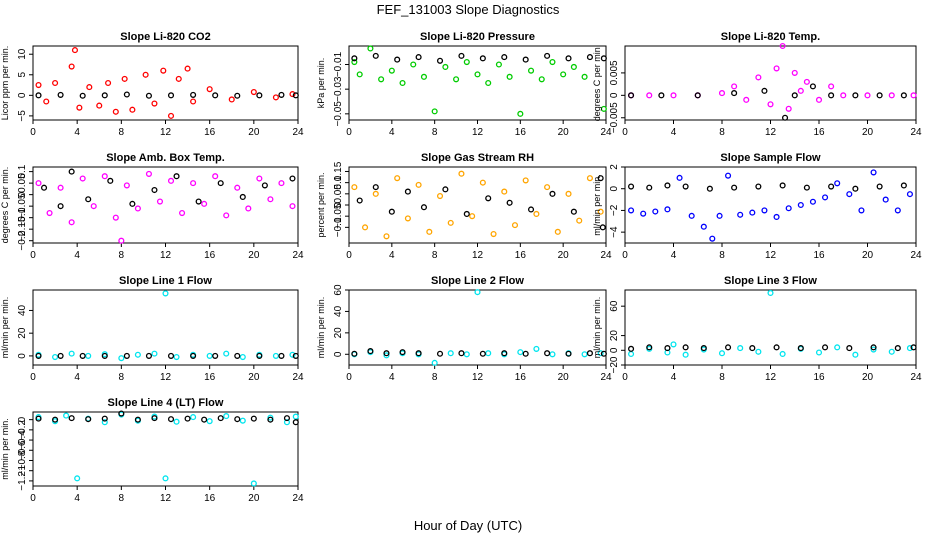 The image size is (936, 540). Describe the element at coordinates (210, 498) in the screenshot. I see `x-tick-label: 16` at that location.